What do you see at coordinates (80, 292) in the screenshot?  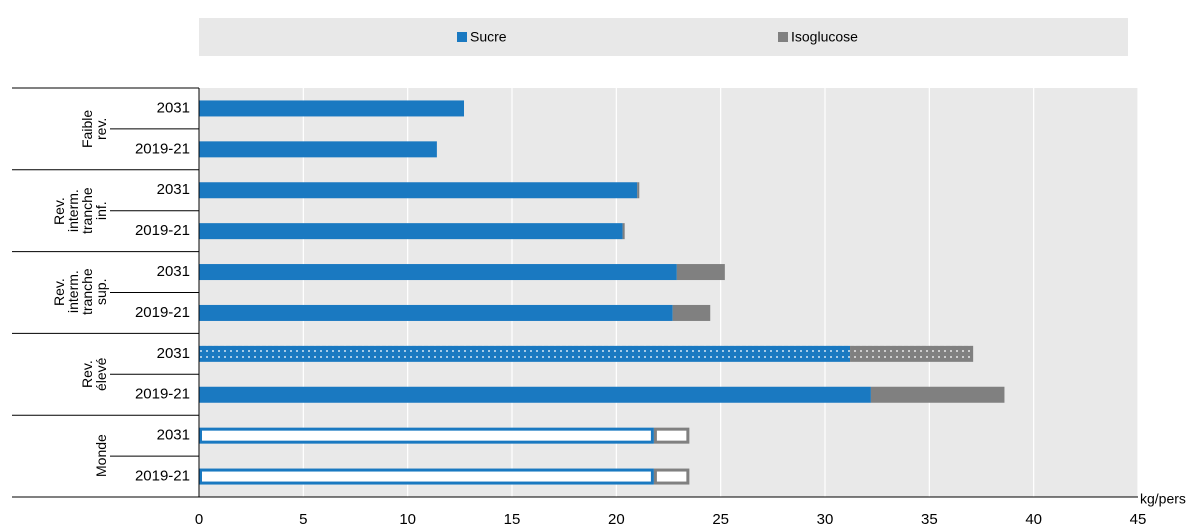 I see `group-label: Rev. interm. tranche sup.` at bounding box center [80, 292].